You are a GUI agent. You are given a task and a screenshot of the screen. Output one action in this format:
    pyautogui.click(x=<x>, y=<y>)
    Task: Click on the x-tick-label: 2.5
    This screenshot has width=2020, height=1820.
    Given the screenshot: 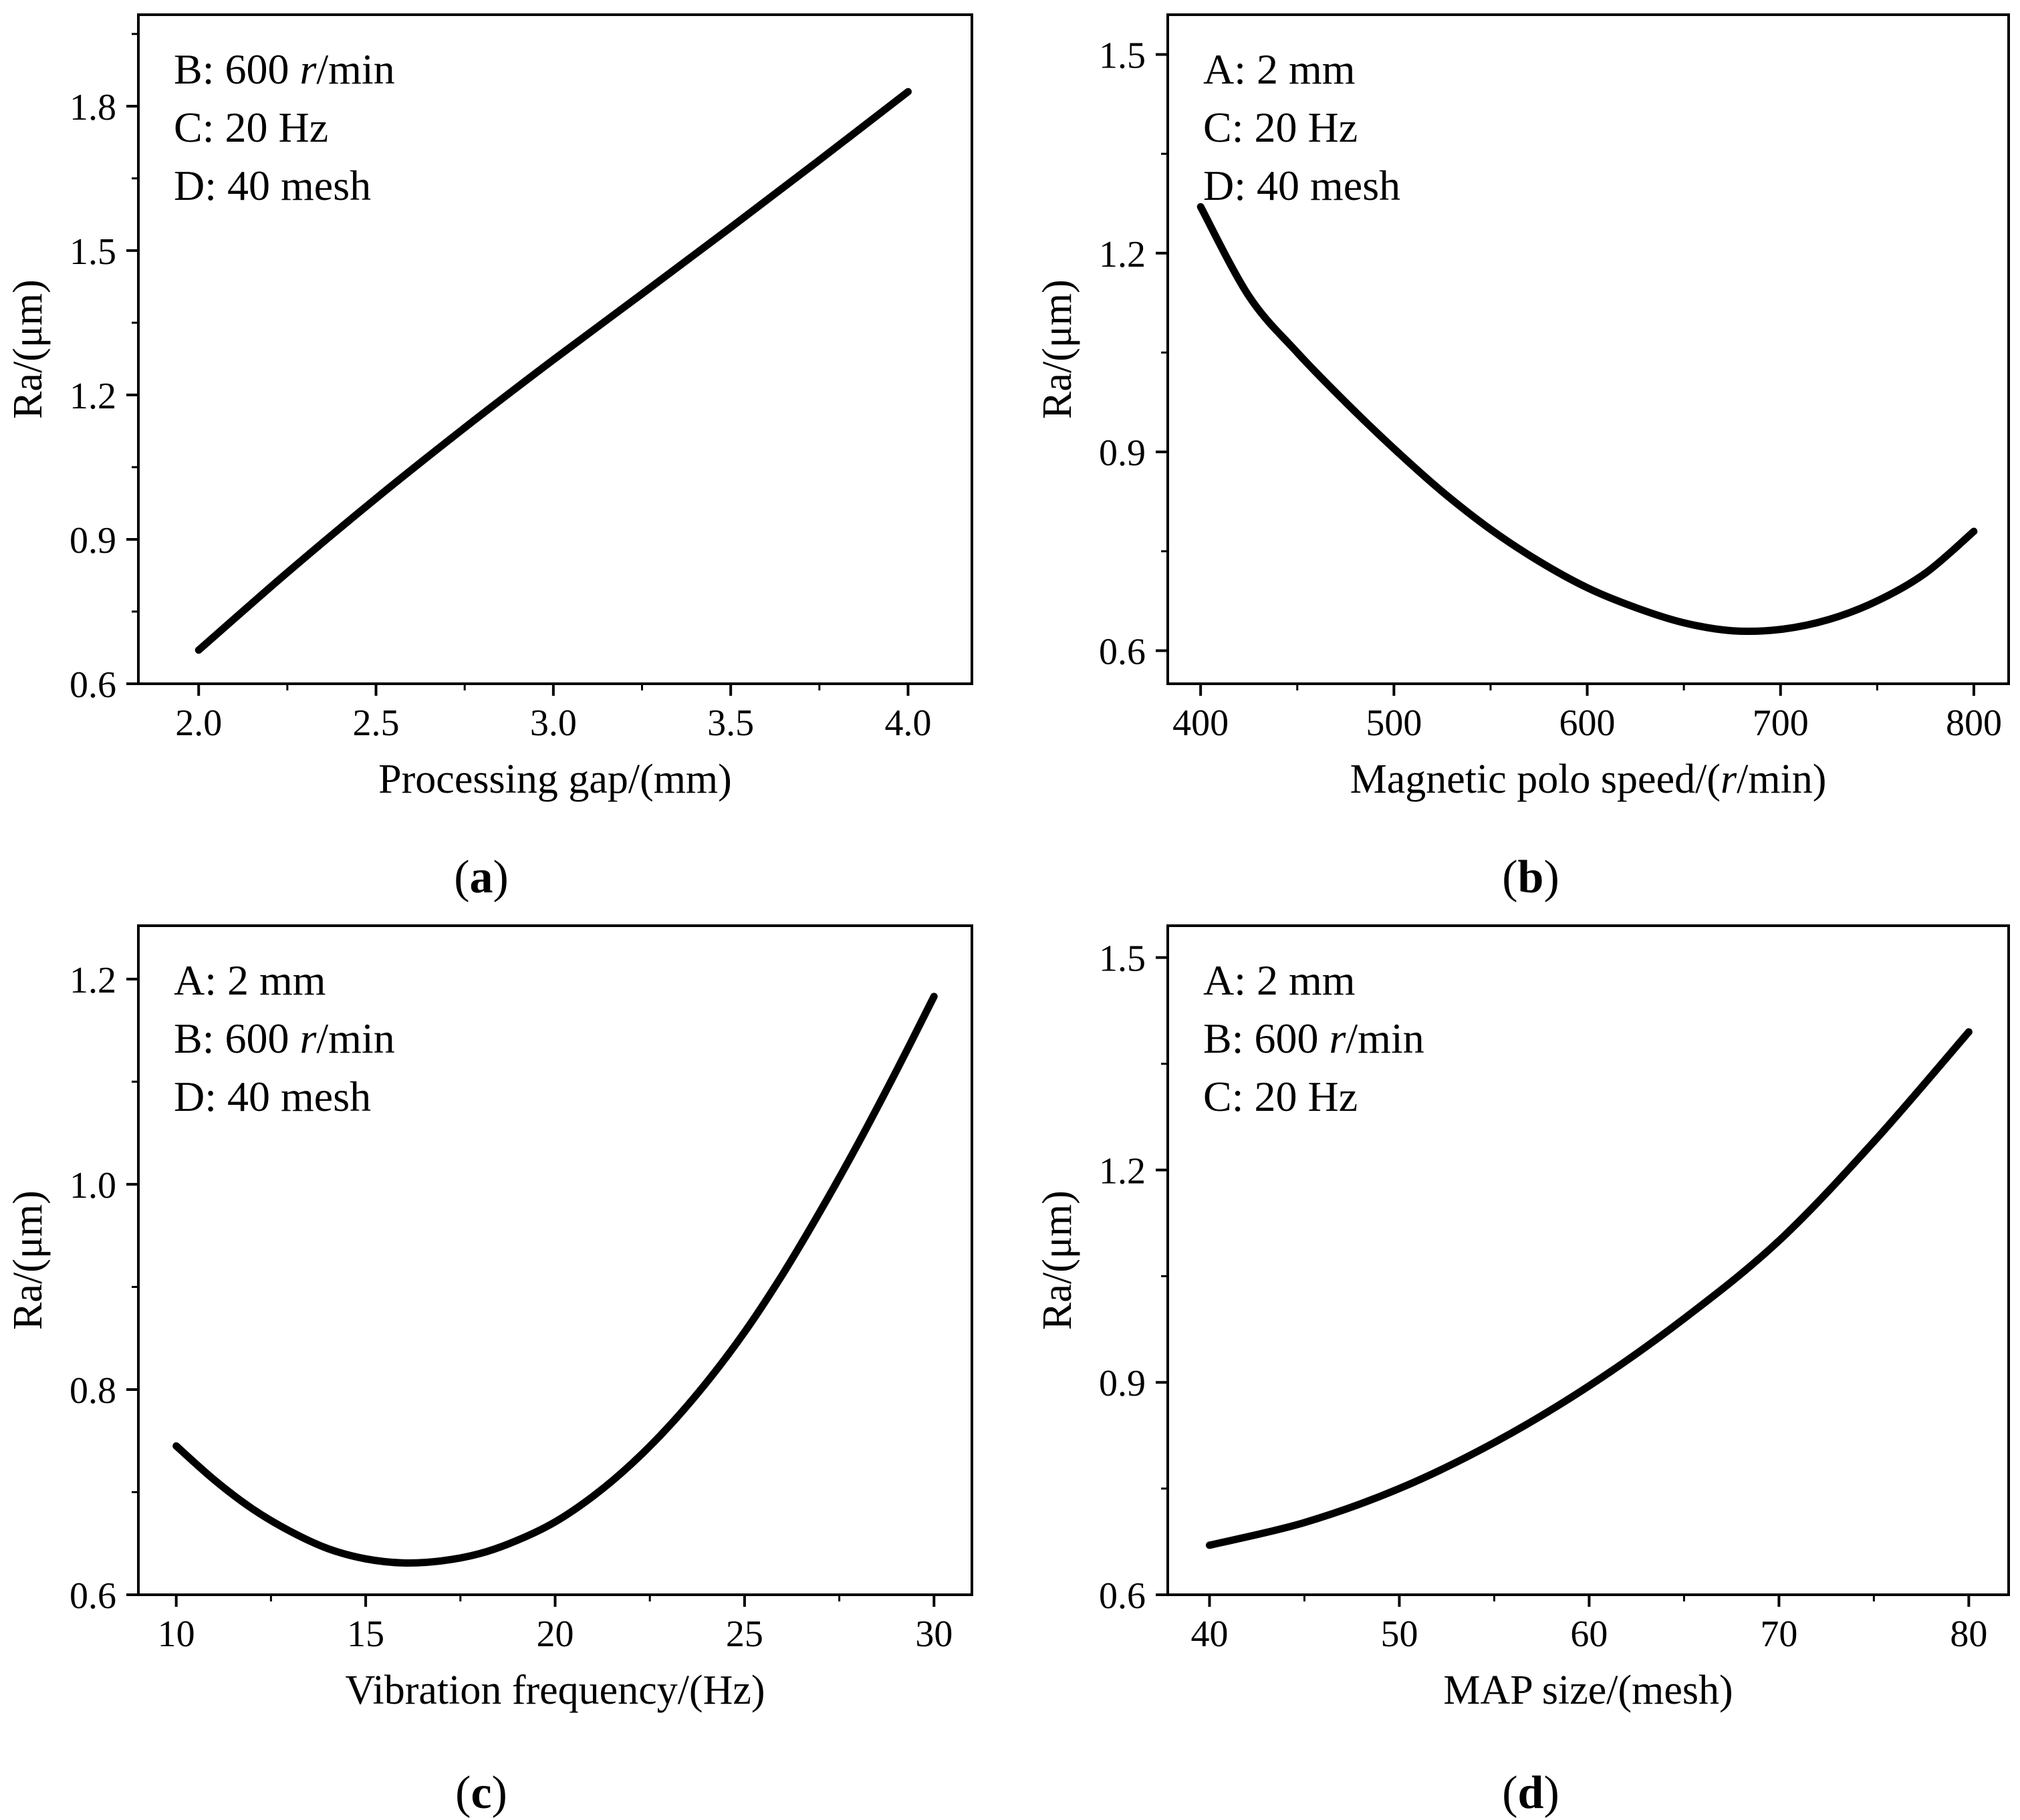 What is the action you would take?
    pyautogui.click(x=376, y=723)
    